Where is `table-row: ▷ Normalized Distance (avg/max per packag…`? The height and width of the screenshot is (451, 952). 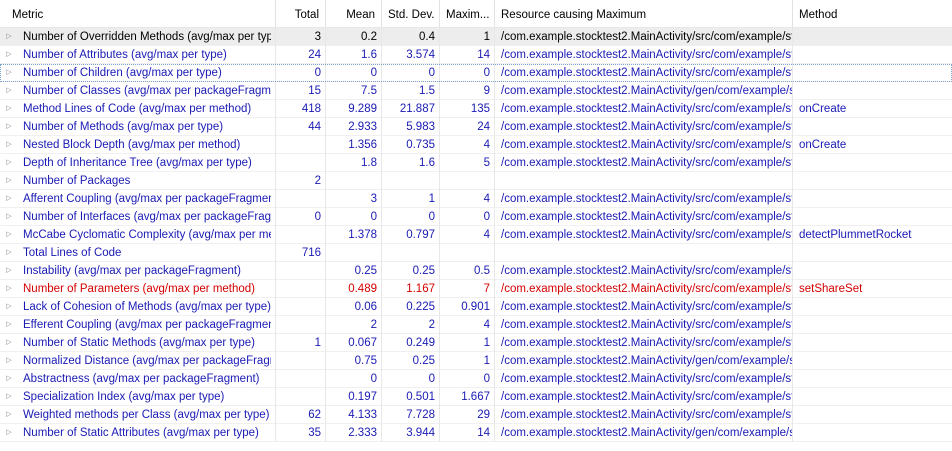 table-row: ▷ Normalized Distance (avg/max per packag… is located at coordinates (476, 361).